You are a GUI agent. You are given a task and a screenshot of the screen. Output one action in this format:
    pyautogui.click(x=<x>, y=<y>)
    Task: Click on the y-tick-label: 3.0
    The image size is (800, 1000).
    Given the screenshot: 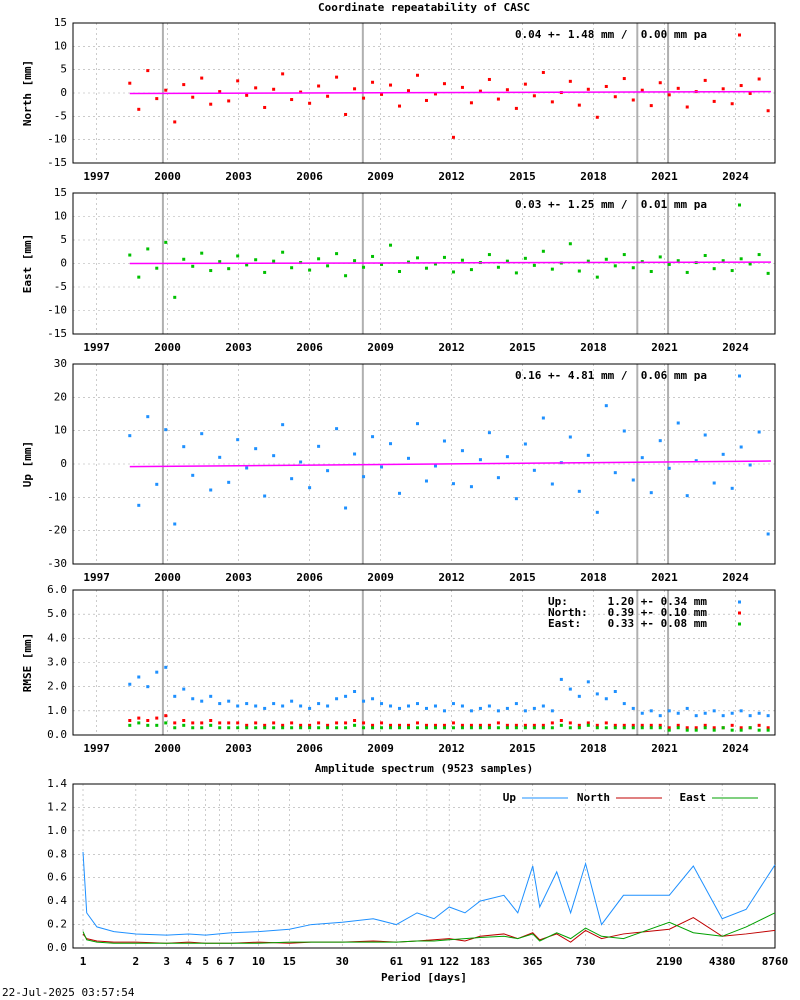 What is the action you would take?
    pyautogui.click(x=57, y=662)
    